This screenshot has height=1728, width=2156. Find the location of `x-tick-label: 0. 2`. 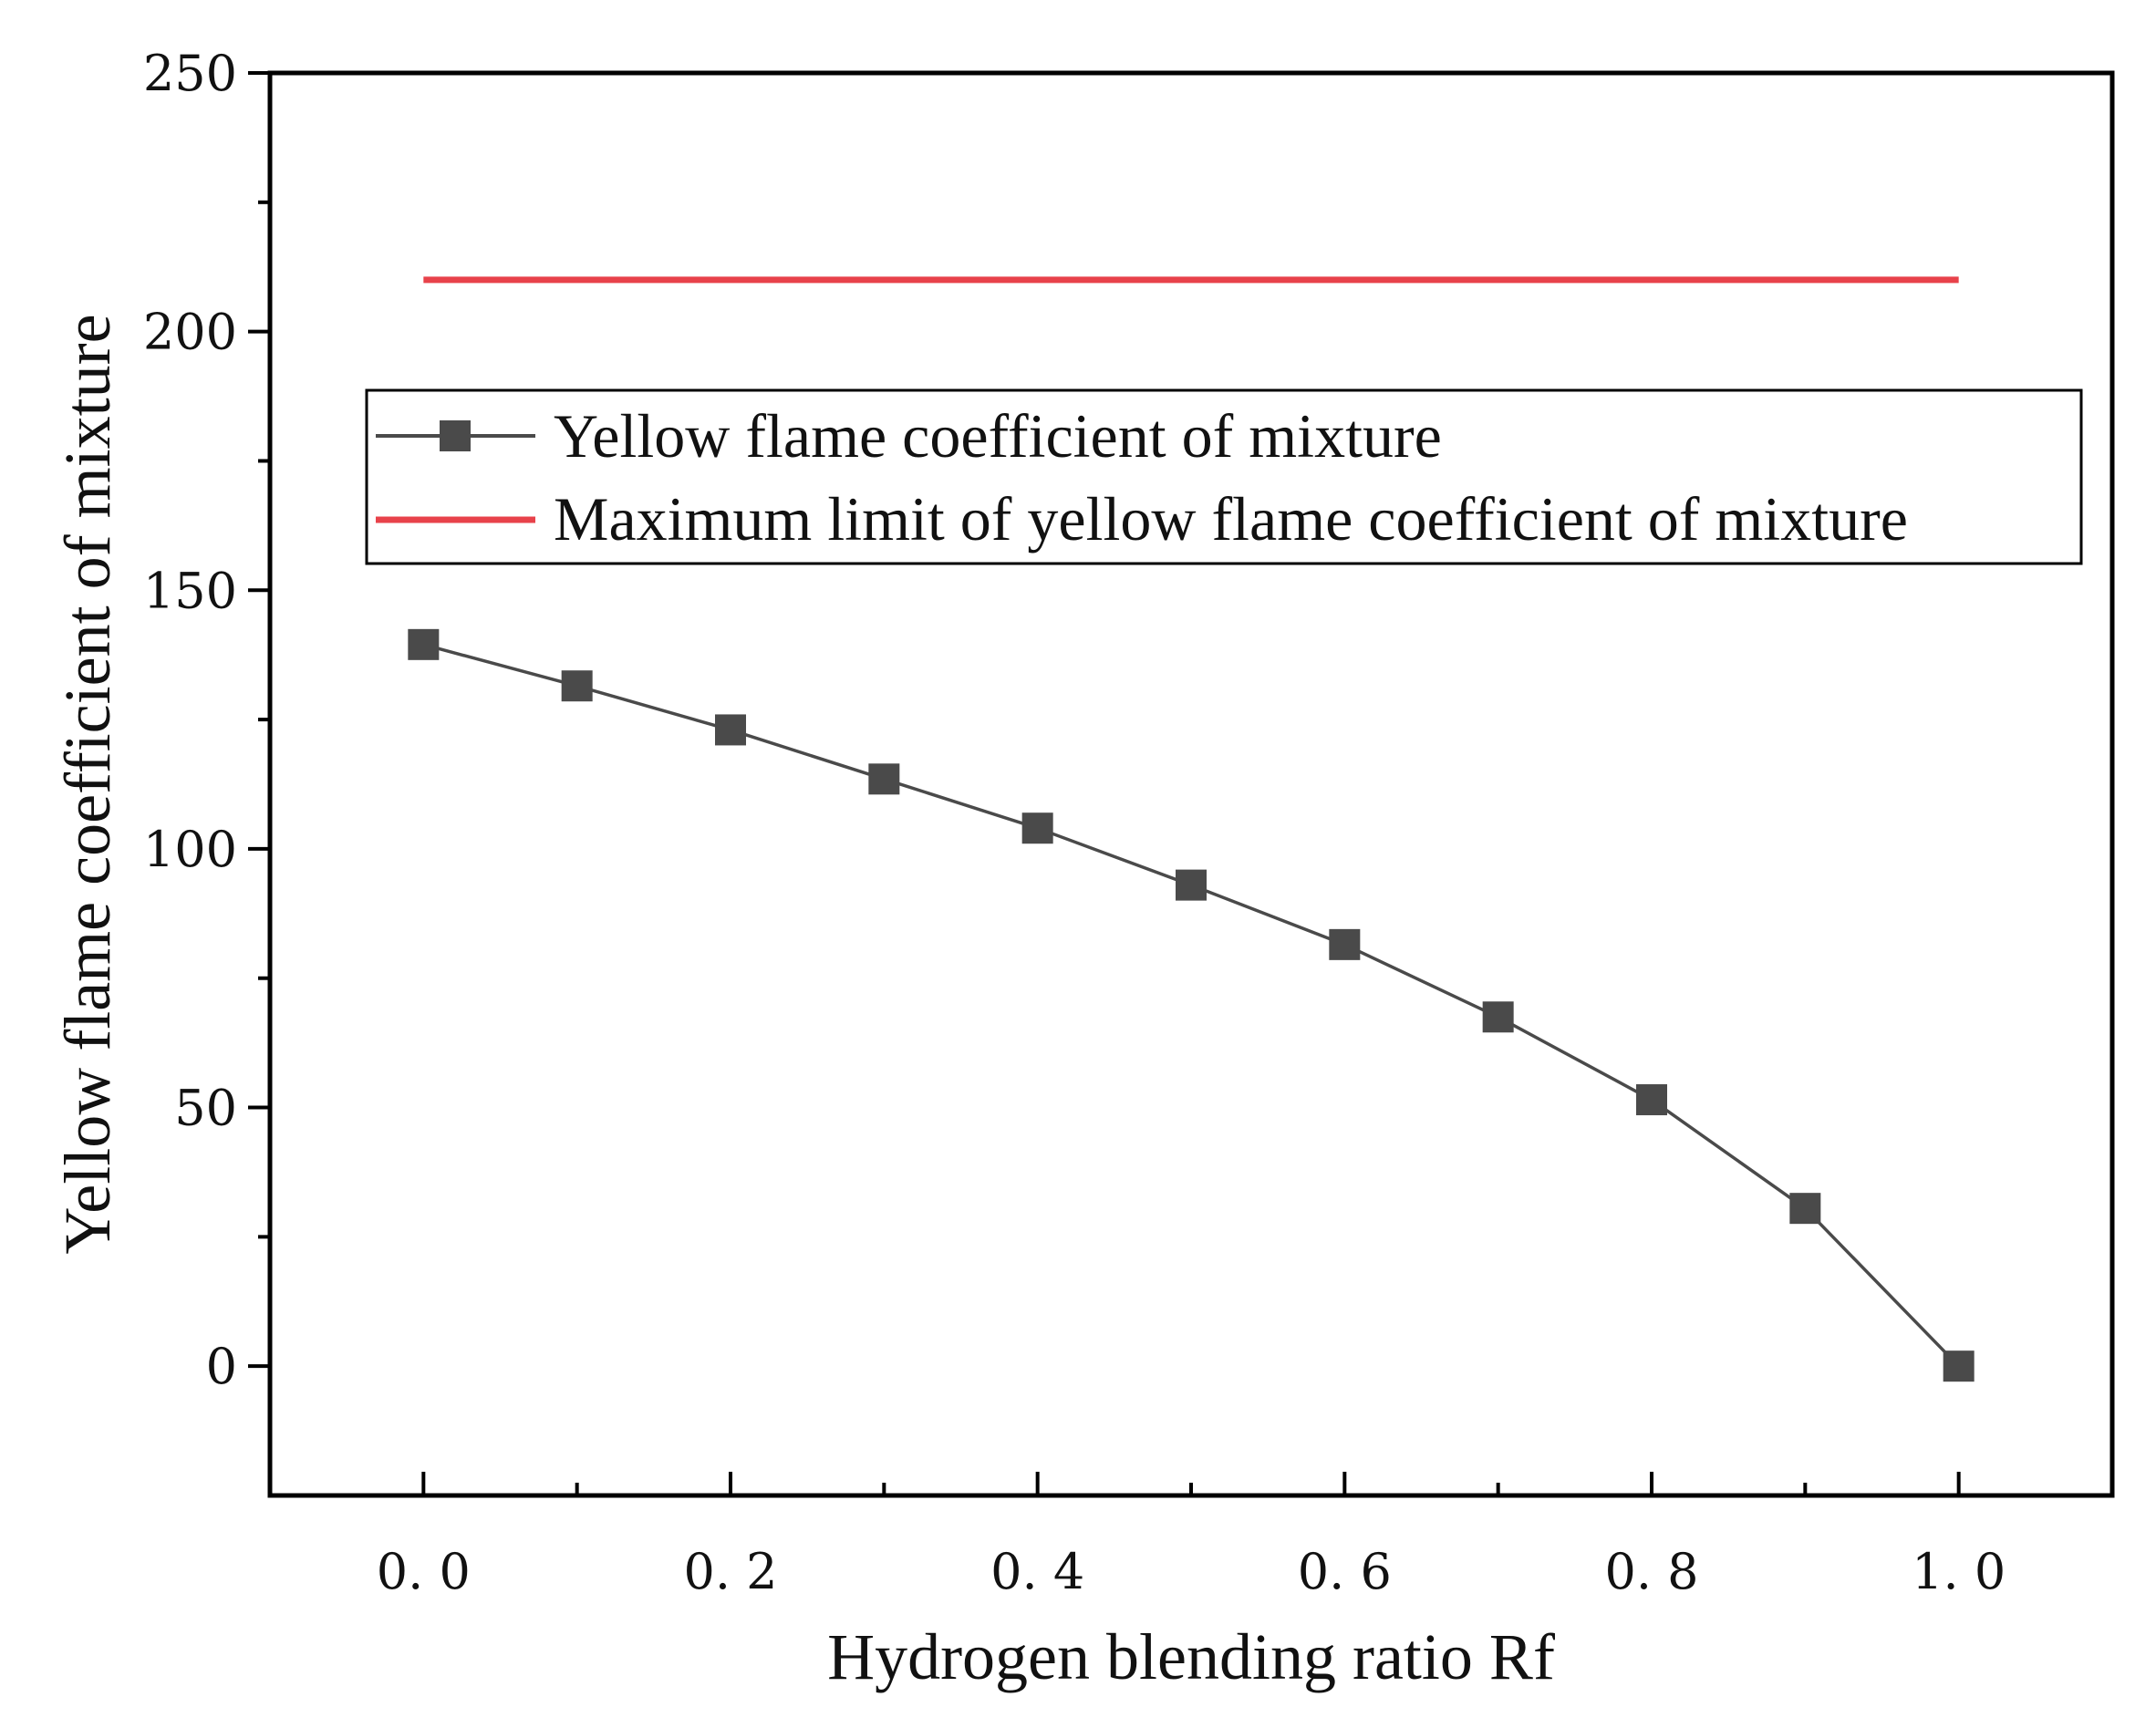

x-tick-label: 0. 2 is located at coordinates (730, 1572).